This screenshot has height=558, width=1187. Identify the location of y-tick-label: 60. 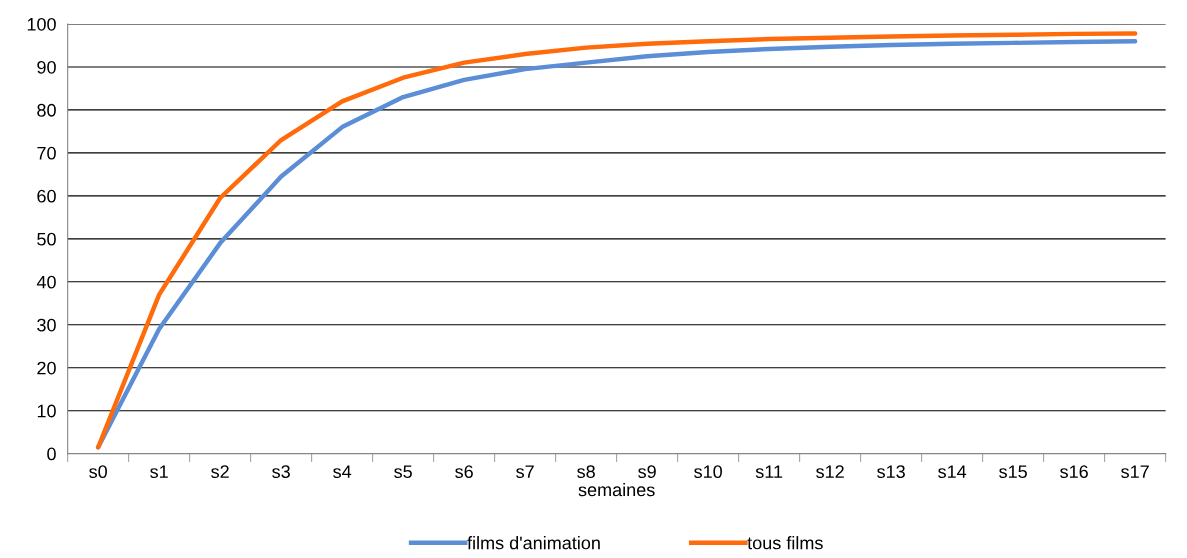
(46, 196).